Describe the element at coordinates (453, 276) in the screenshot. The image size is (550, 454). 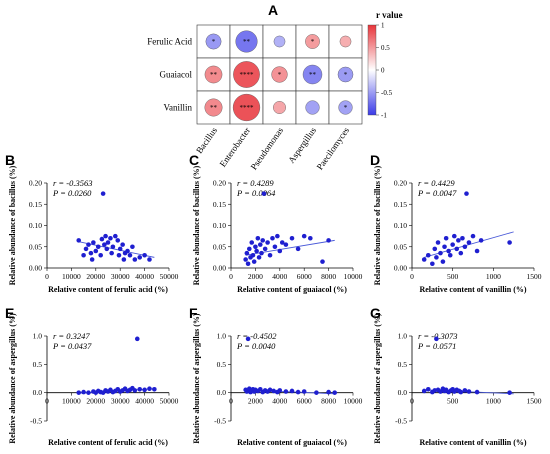
I see `x-tick-label: 500` at that location.